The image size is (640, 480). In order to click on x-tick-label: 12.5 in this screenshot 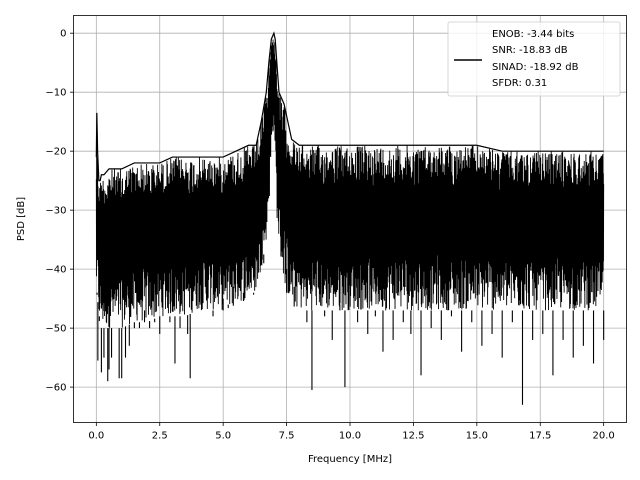, I will do `click(413, 436)`.